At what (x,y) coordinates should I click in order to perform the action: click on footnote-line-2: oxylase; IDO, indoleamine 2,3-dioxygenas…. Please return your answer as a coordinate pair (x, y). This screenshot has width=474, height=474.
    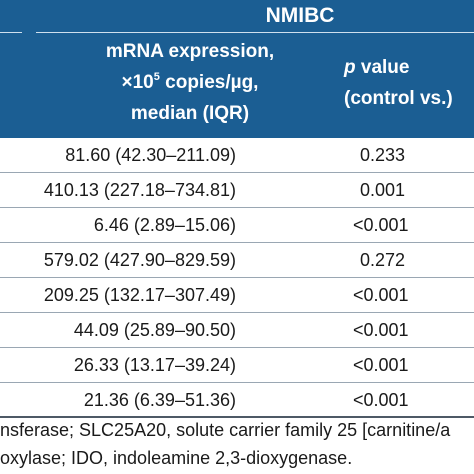
    Looking at the image, I should click on (176, 458).